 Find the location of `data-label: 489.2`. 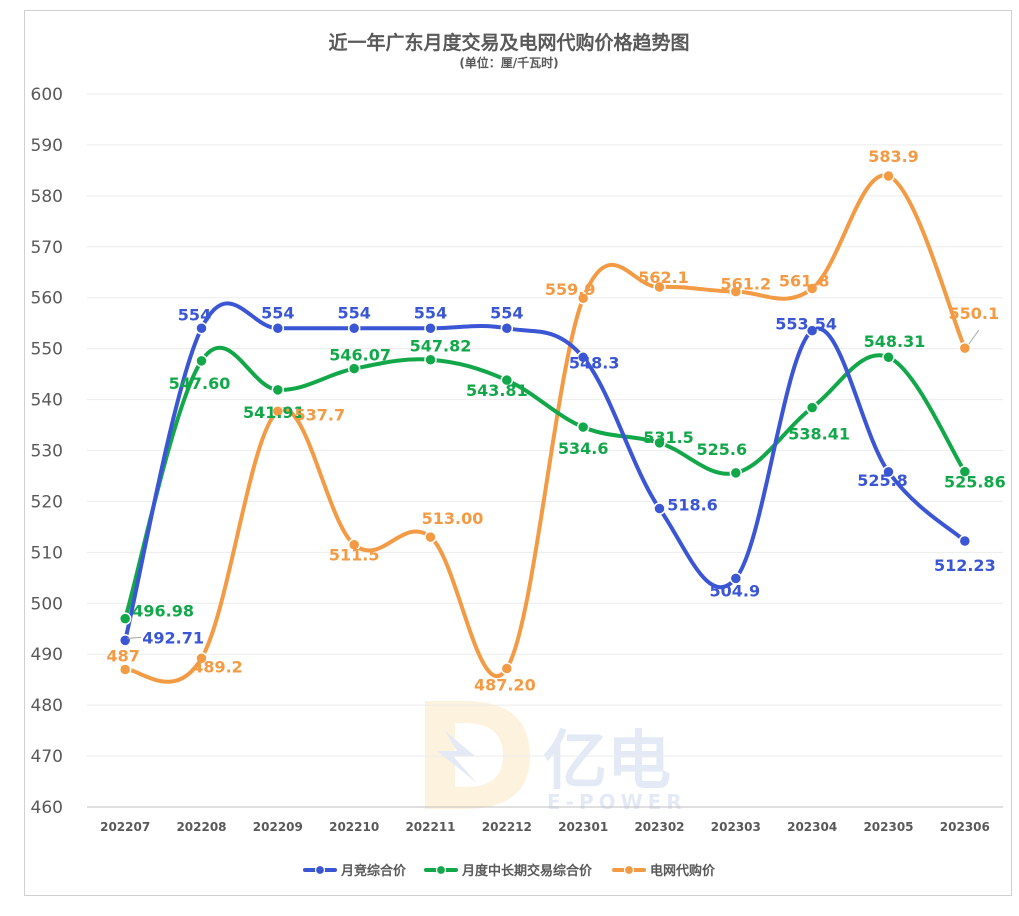

data-label: 489.2 is located at coordinates (217, 666).